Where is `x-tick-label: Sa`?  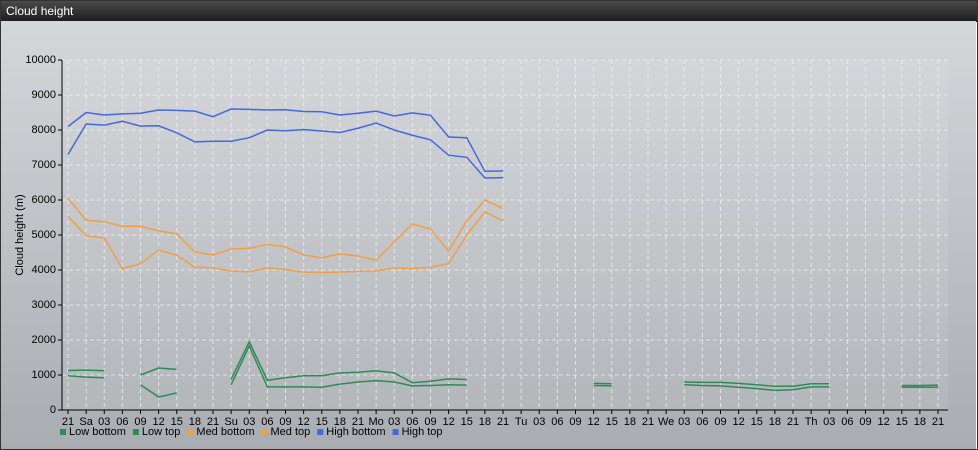 x-tick-label: Sa is located at coordinates (86, 422).